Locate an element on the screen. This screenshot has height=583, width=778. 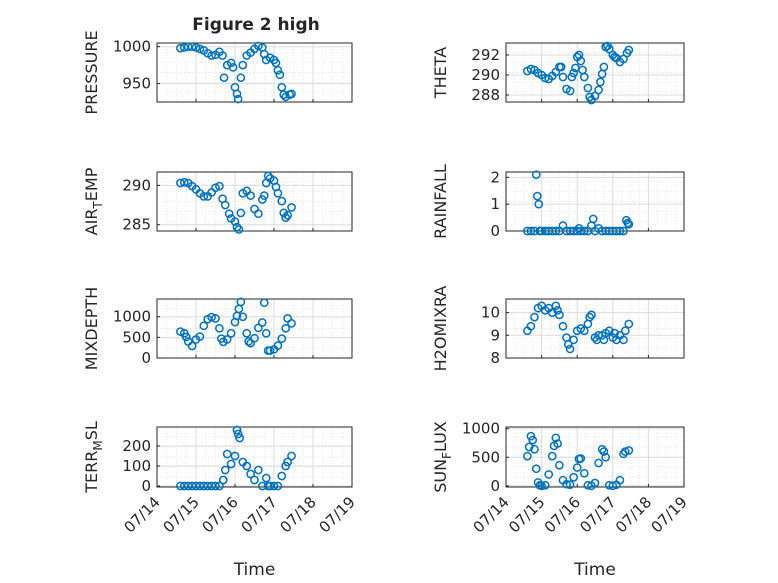
y-tick-label: 8 is located at coordinates (495, 358).